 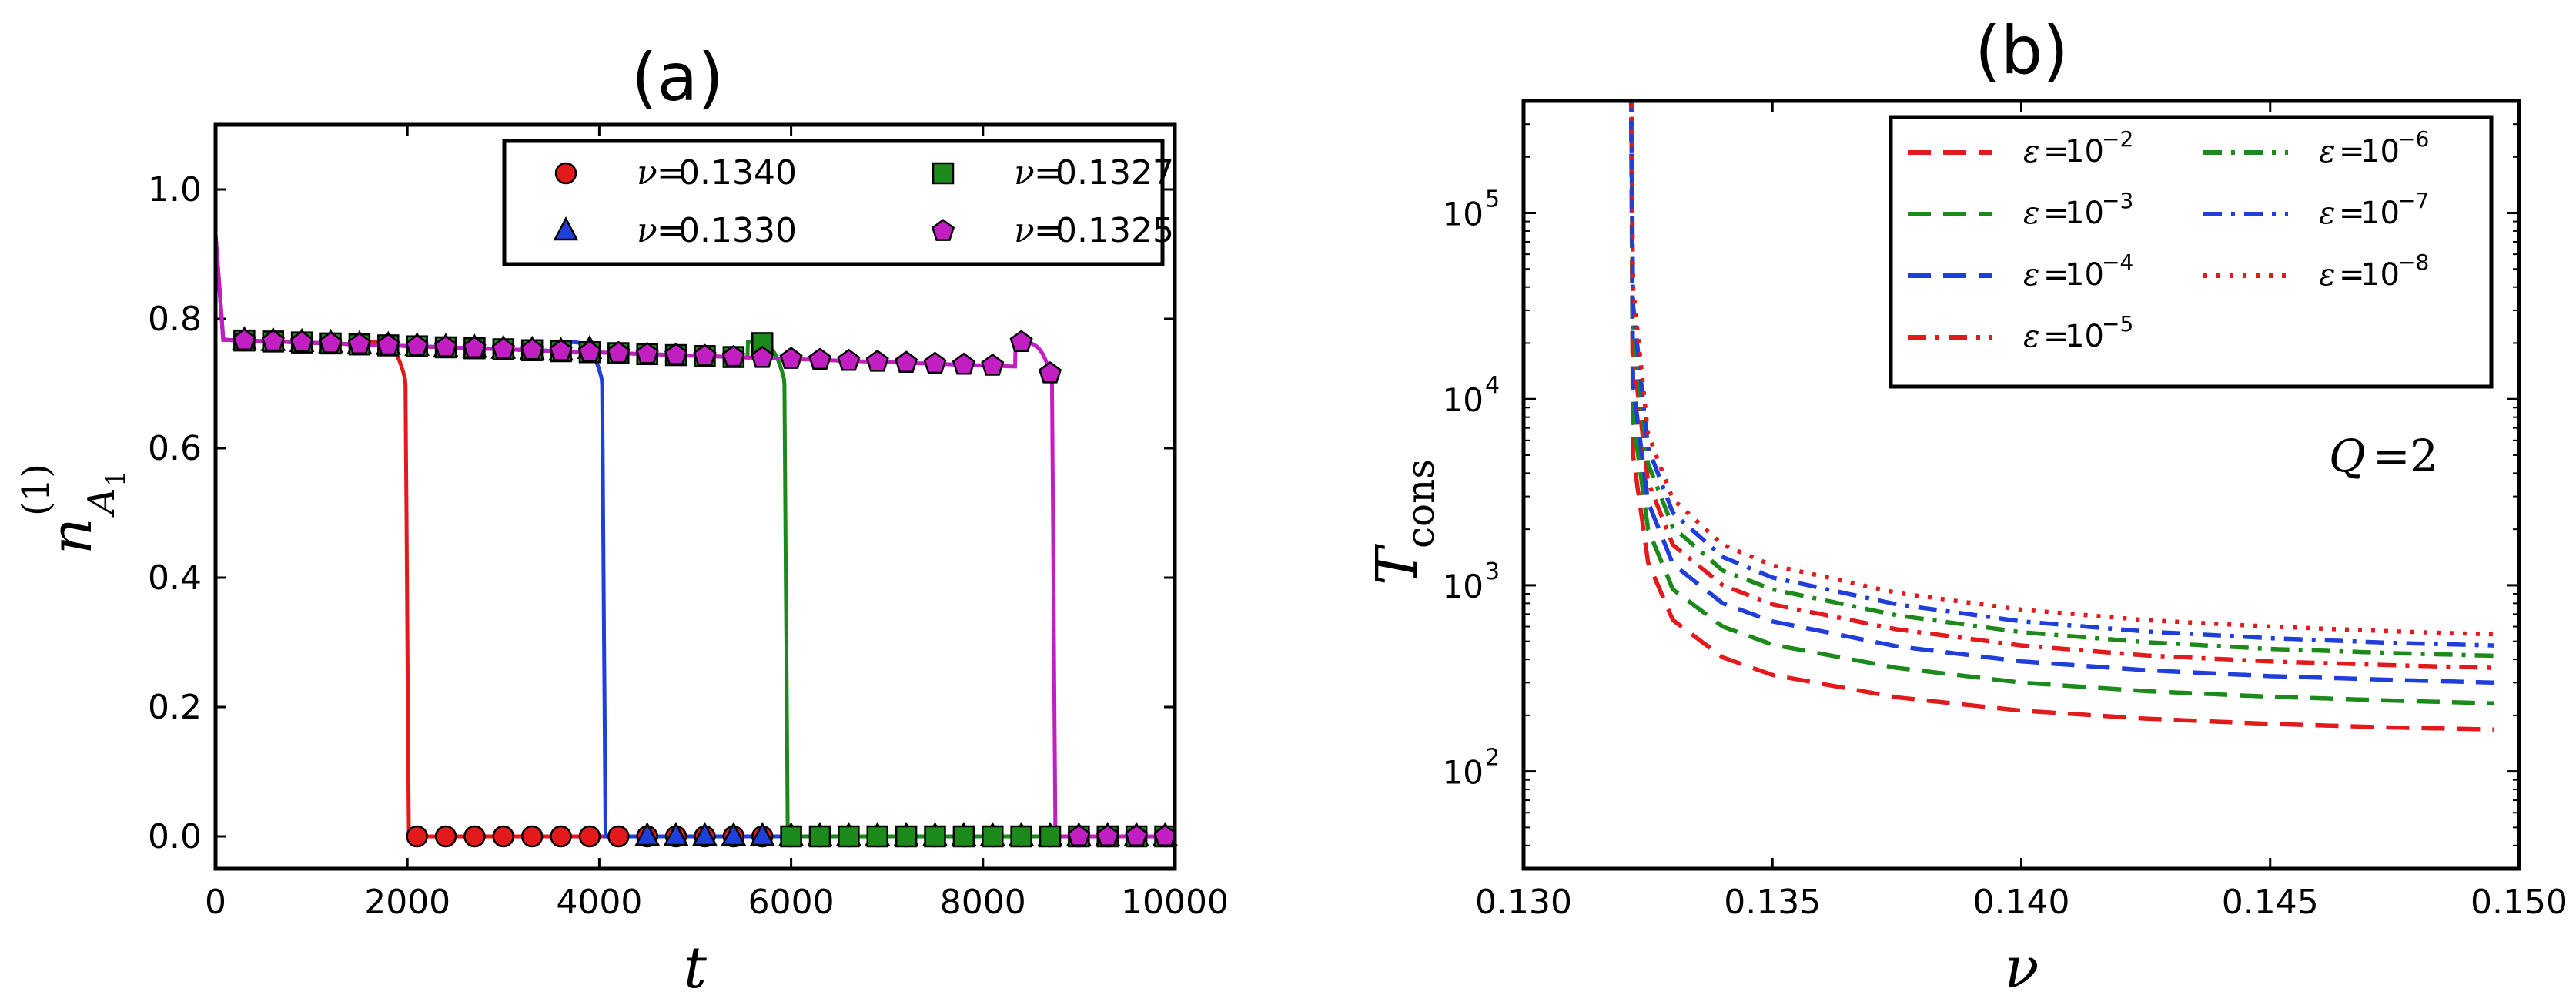 What do you see at coordinates (175, 448) in the screenshot?
I see `y-tick-label: 0.6` at bounding box center [175, 448].